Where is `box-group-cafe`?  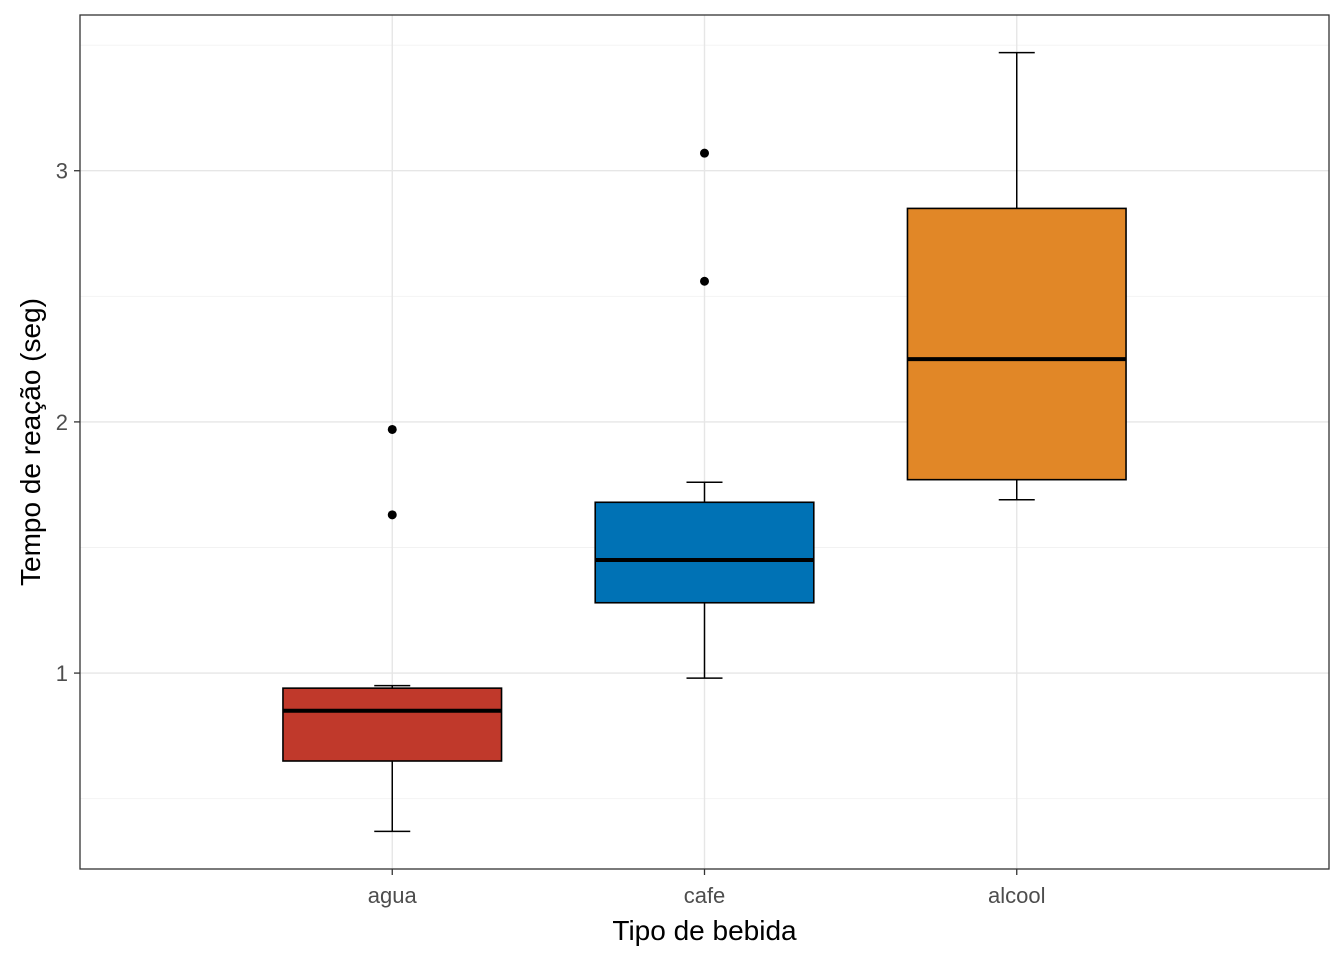 box-group-cafe is located at coordinates (704, 413).